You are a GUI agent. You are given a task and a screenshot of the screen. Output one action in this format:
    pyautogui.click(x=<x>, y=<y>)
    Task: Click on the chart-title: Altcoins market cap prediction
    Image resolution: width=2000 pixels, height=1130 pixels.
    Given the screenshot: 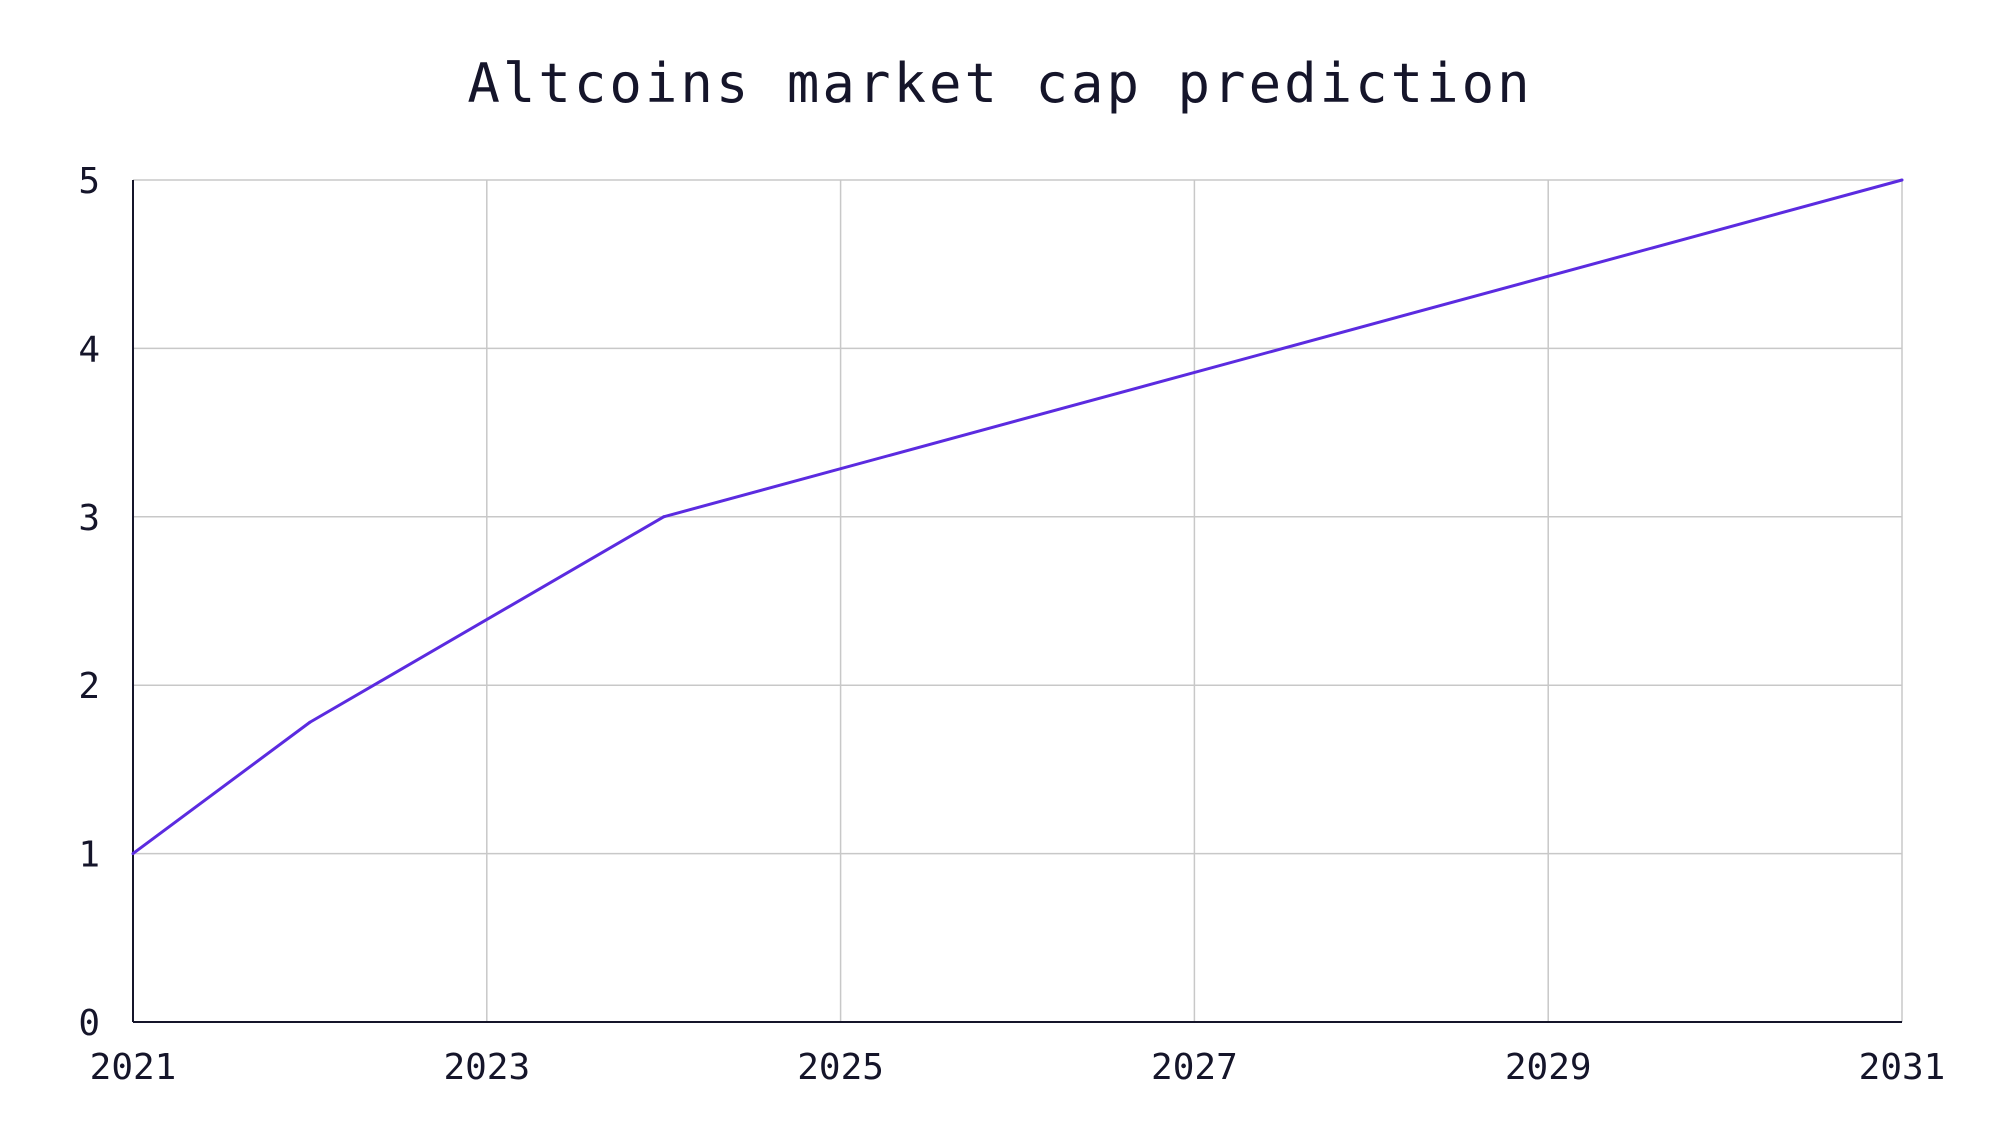 What is the action you would take?
    pyautogui.click(x=1000, y=83)
    